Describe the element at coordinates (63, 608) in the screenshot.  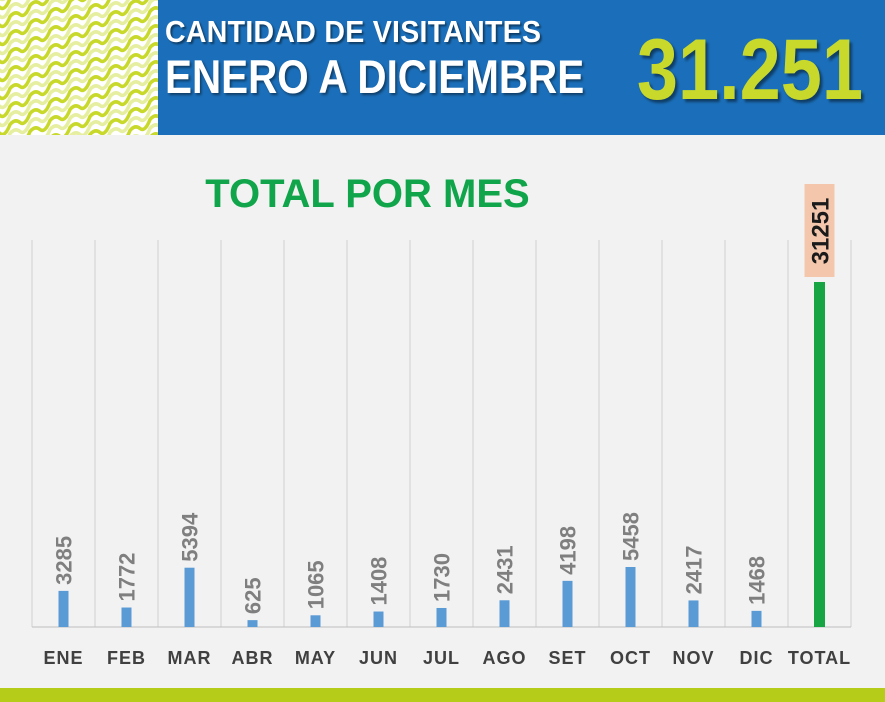
I see `bar-ene` at that location.